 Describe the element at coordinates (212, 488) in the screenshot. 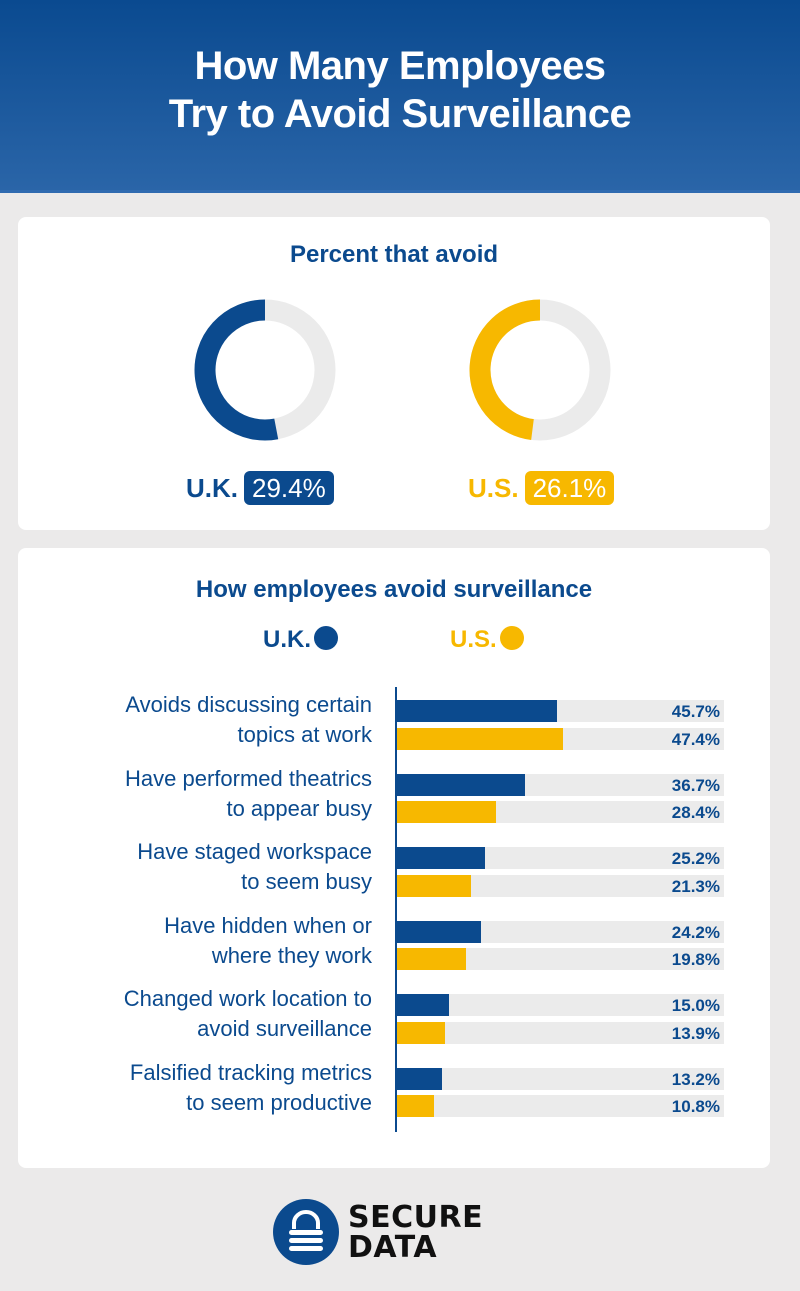

I see `uk-label: U.K.` at that location.